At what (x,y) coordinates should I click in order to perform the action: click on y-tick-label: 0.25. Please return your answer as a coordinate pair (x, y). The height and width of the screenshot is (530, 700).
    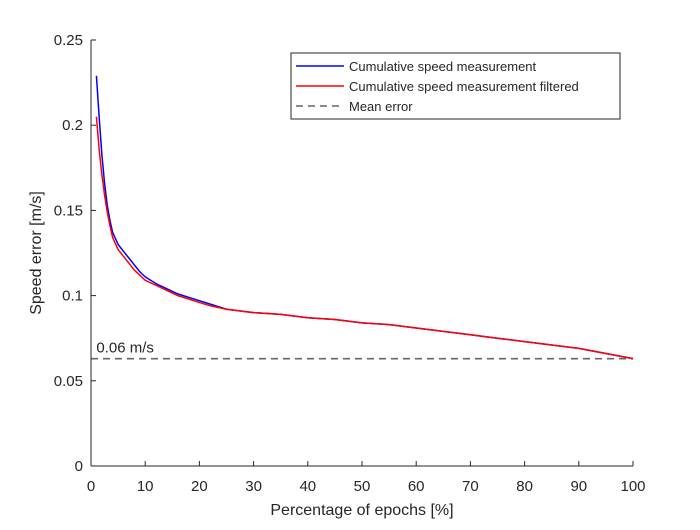
    Looking at the image, I should click on (68, 40).